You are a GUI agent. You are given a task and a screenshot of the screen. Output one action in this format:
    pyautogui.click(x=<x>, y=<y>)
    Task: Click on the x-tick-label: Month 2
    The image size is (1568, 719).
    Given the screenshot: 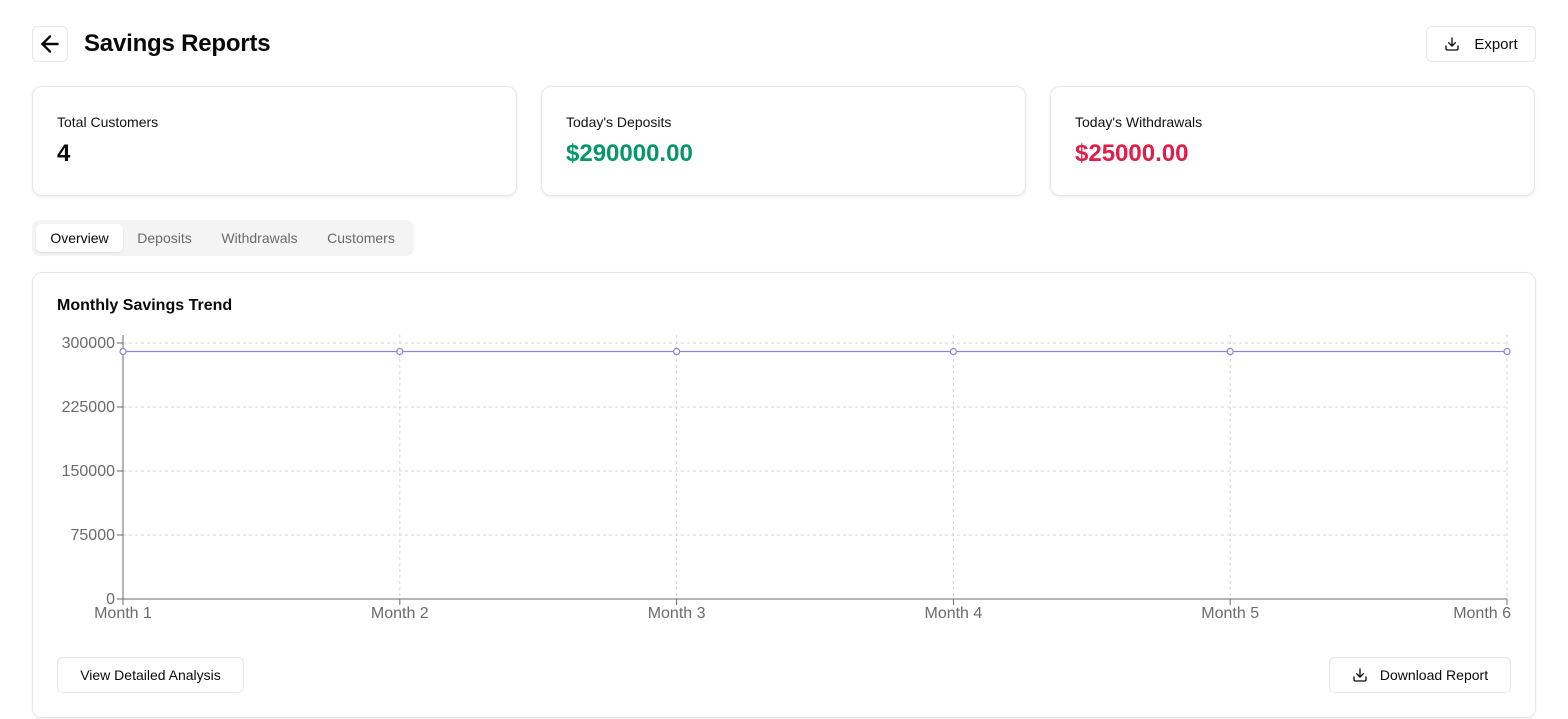 What is the action you would take?
    pyautogui.click(x=400, y=613)
    